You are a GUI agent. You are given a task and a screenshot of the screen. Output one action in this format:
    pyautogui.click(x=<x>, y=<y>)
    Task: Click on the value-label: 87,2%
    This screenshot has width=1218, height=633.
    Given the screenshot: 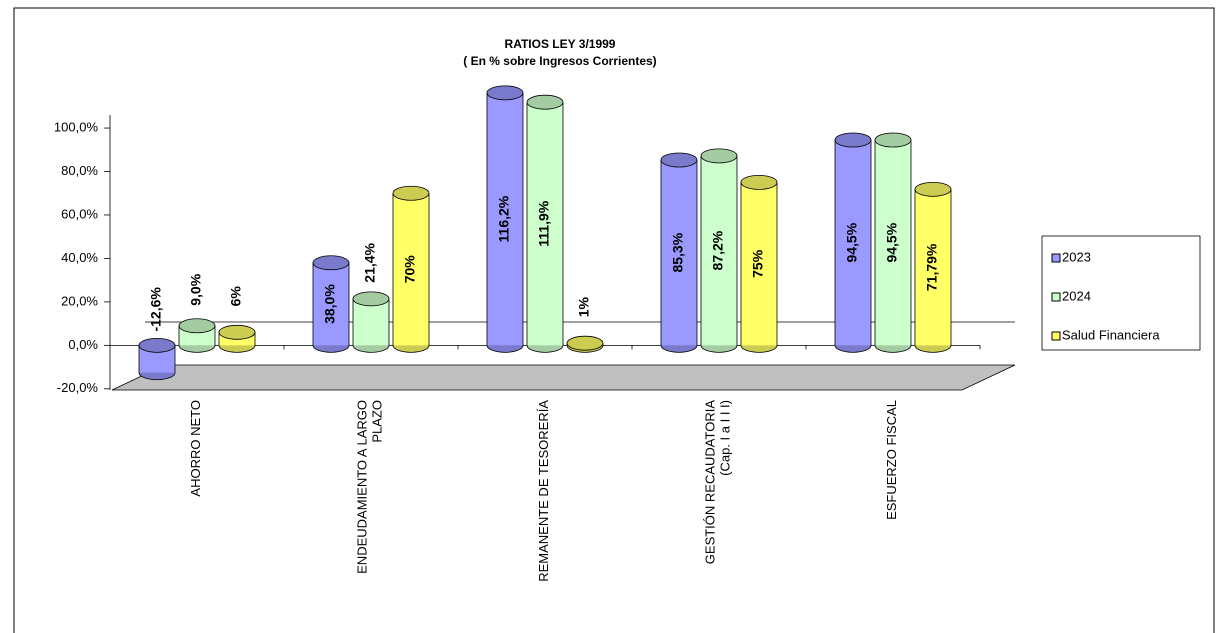 What is the action you would take?
    pyautogui.click(x=718, y=250)
    